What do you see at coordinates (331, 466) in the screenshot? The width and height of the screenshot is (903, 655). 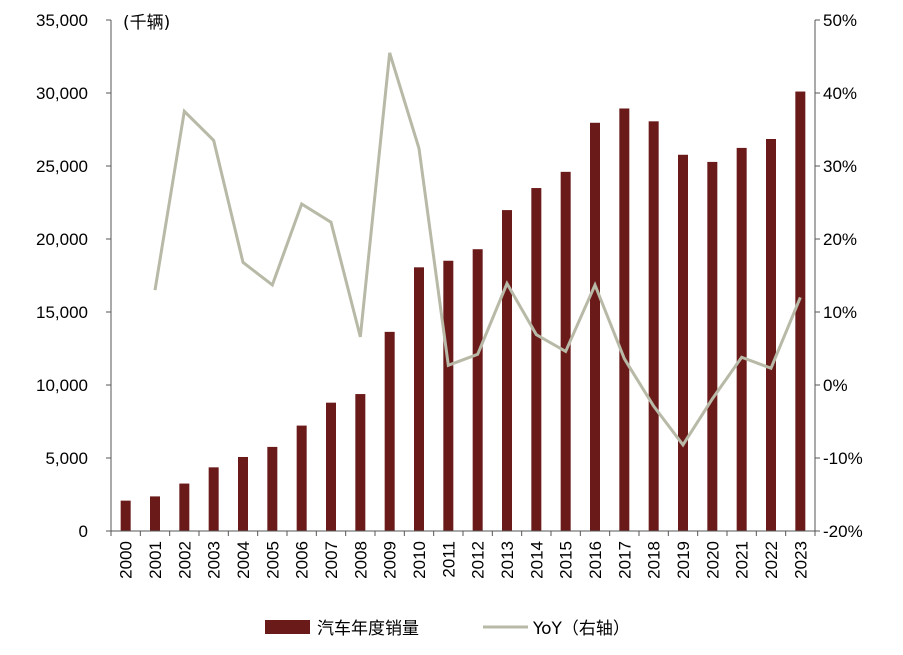 I see `bar-2007` at bounding box center [331, 466].